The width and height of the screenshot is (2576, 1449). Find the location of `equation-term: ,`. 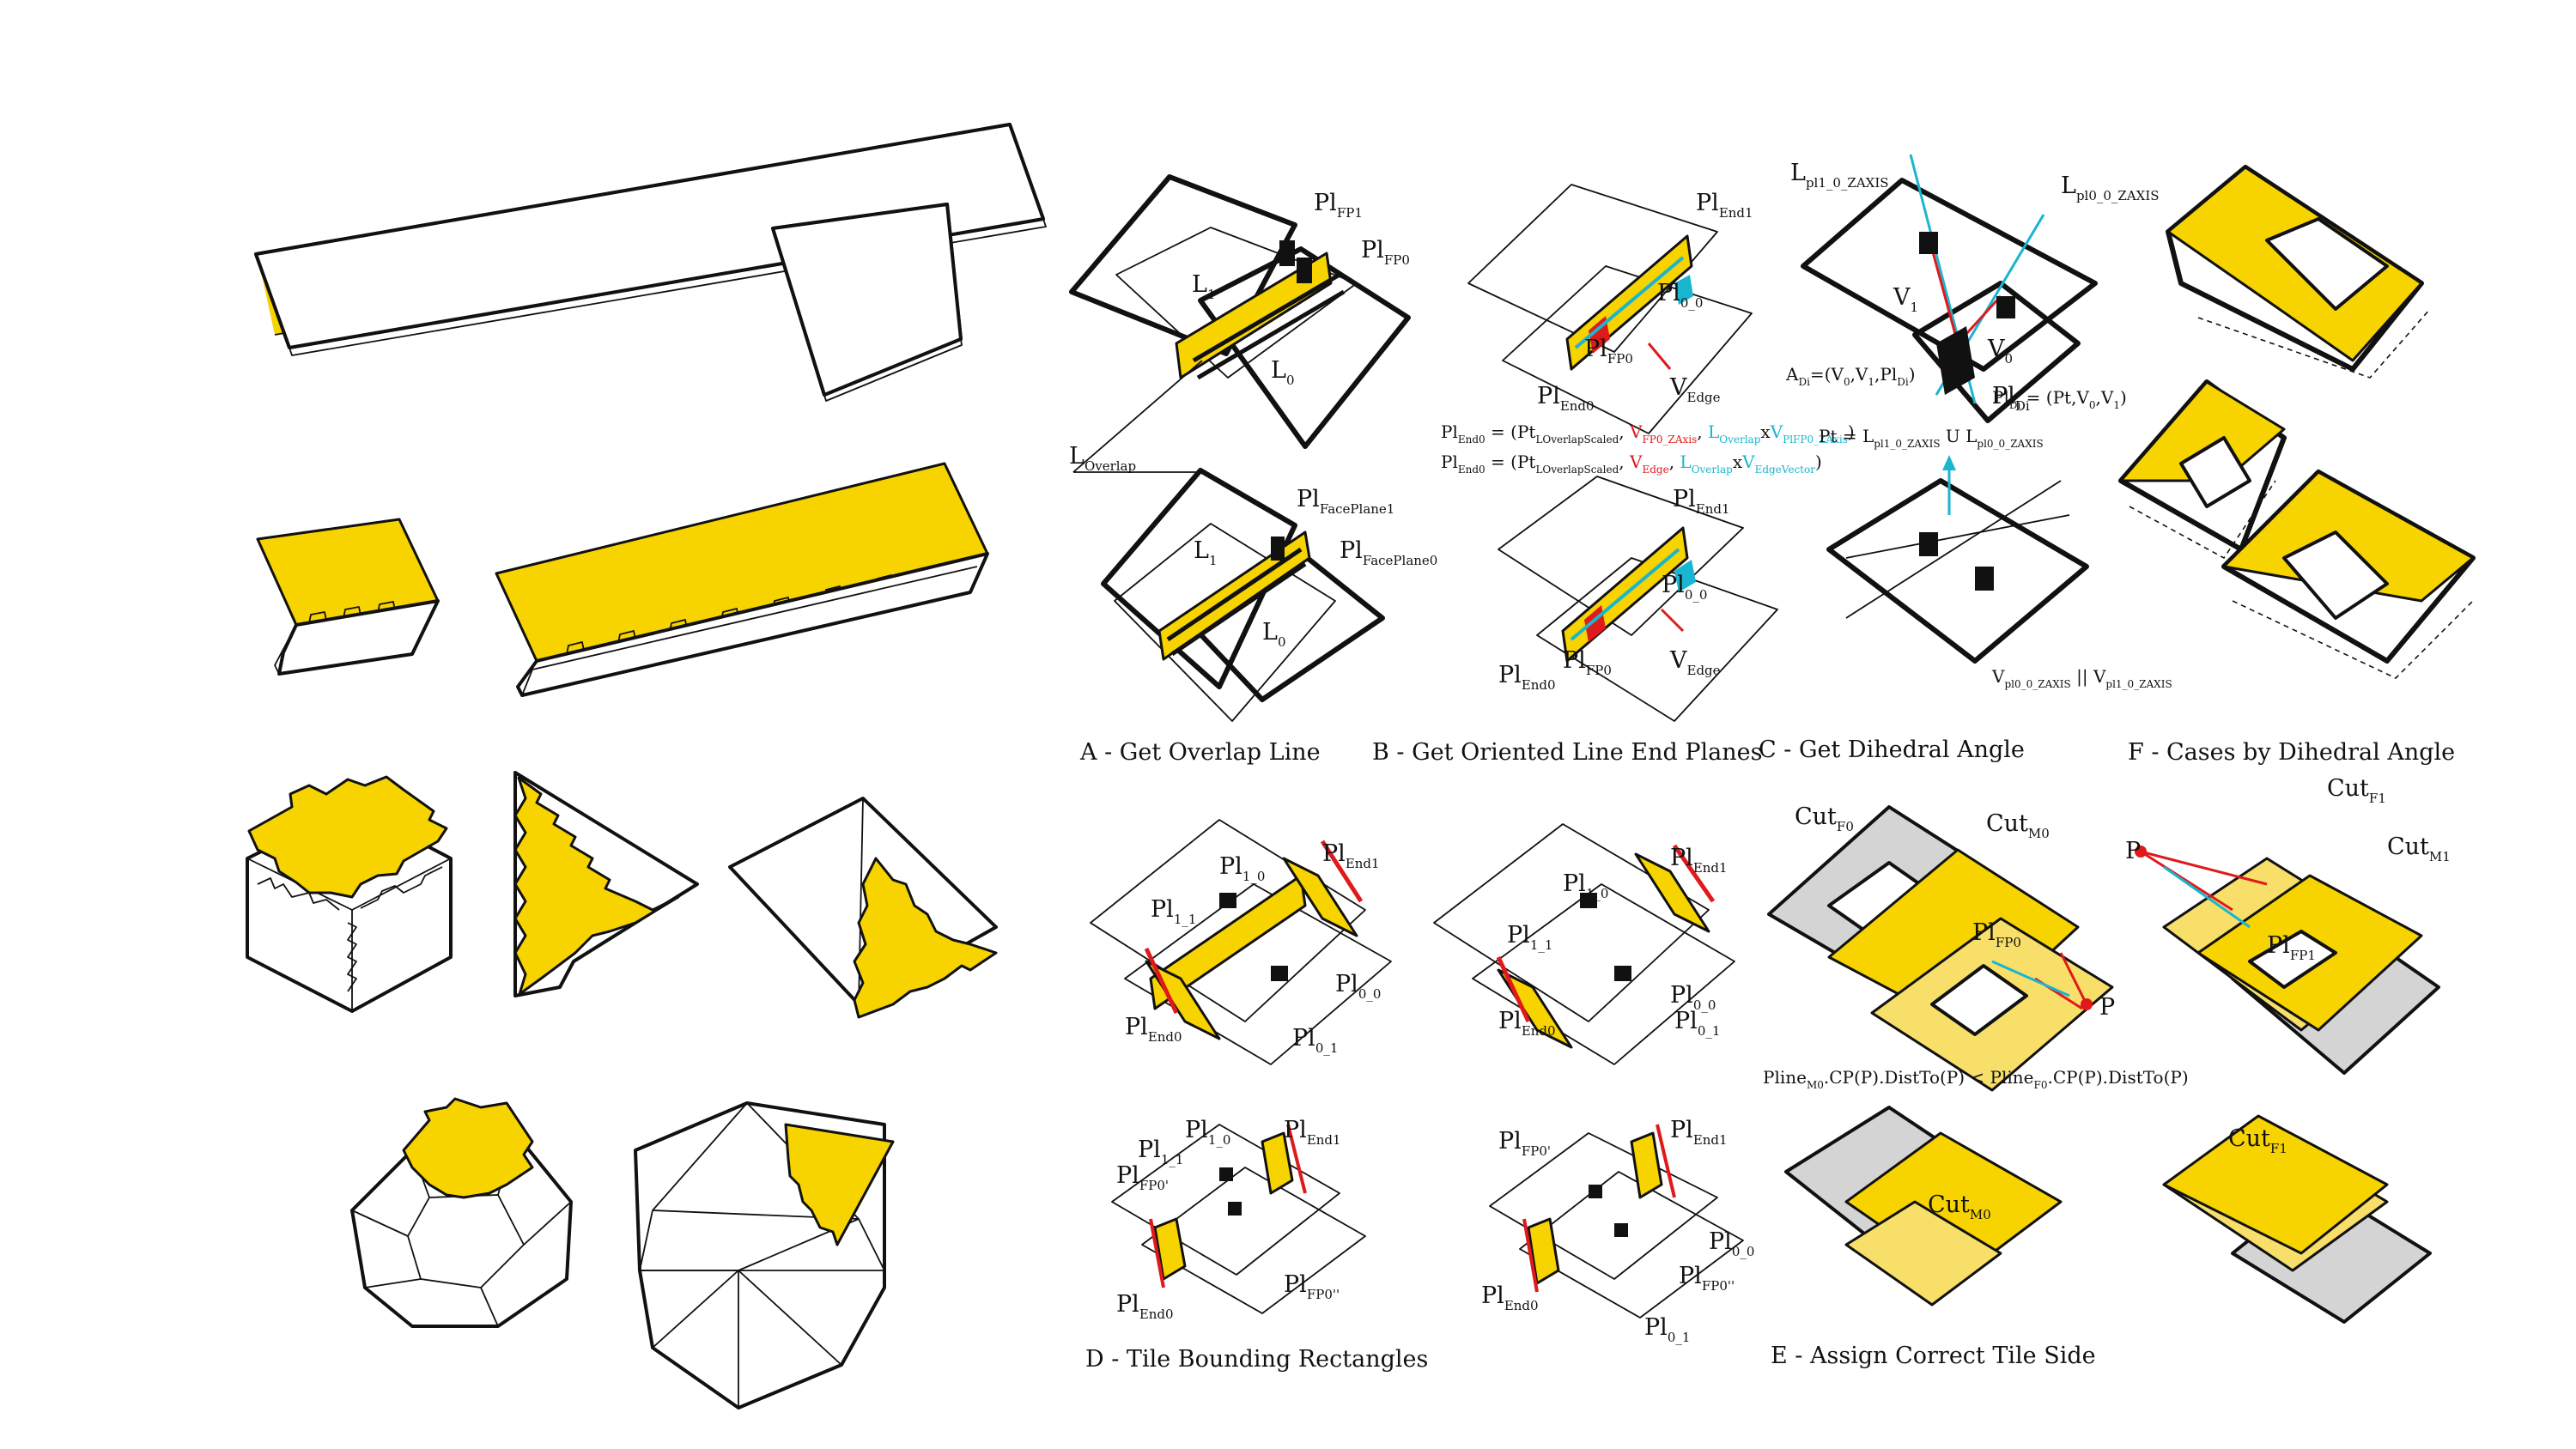

equation-term: , is located at coordinates (1675, 462).